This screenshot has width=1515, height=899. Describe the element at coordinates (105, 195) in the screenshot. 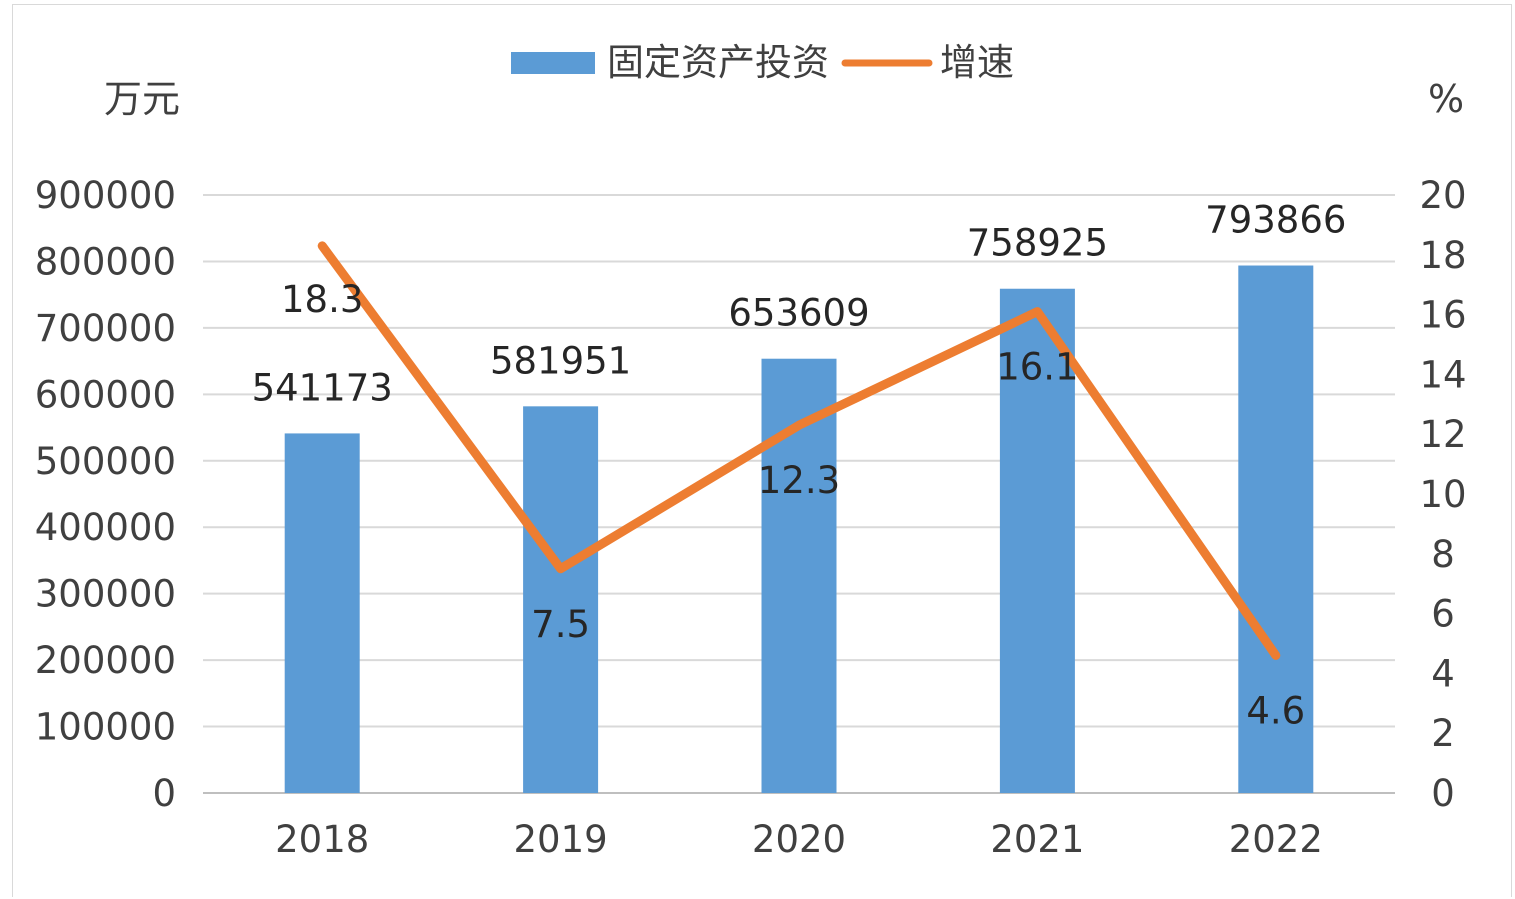

I see `left-tick-label: 900000` at that location.